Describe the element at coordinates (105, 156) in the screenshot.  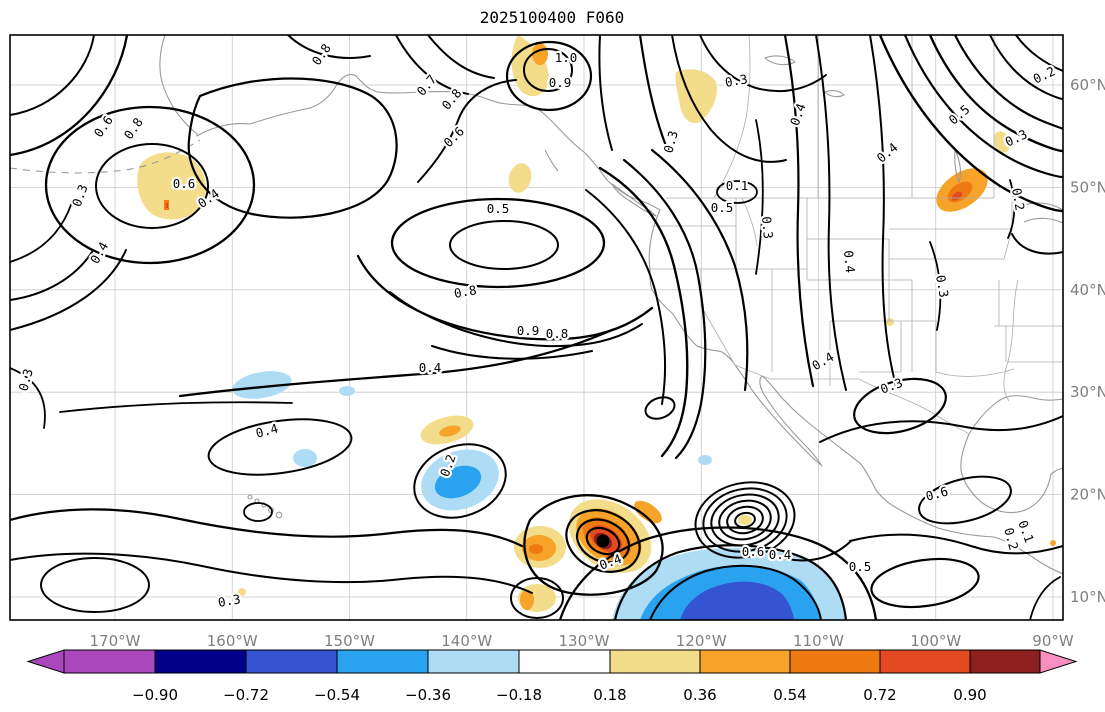
I see `coastline-aleutians` at that location.